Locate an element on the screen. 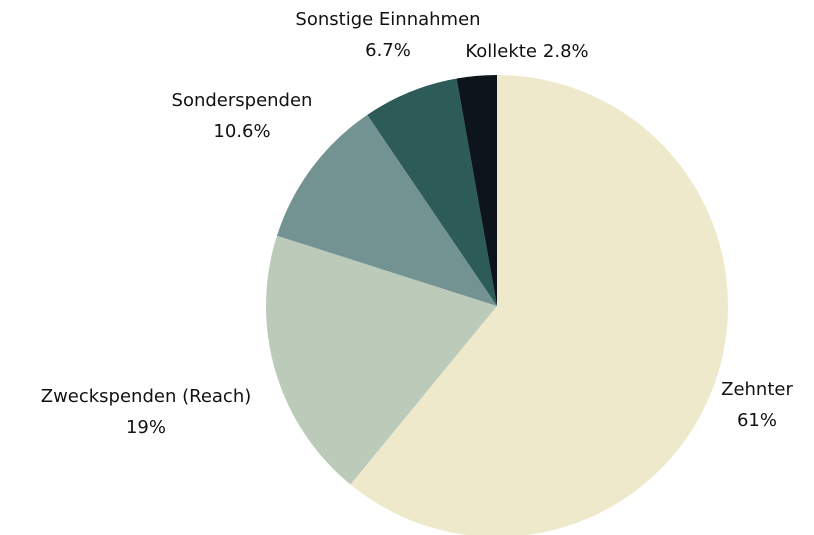 The image size is (814, 535). value-label: 6.7% is located at coordinates (388, 50).